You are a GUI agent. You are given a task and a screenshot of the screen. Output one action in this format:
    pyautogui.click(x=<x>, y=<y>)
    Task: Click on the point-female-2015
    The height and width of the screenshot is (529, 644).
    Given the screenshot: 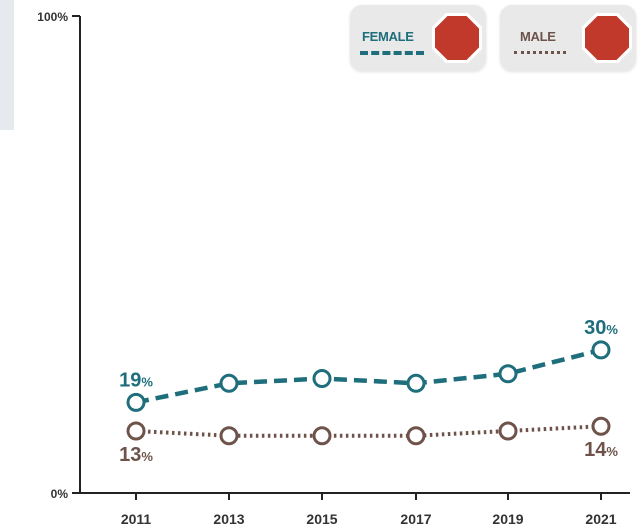 What is the action you would take?
    pyautogui.click(x=322, y=379)
    